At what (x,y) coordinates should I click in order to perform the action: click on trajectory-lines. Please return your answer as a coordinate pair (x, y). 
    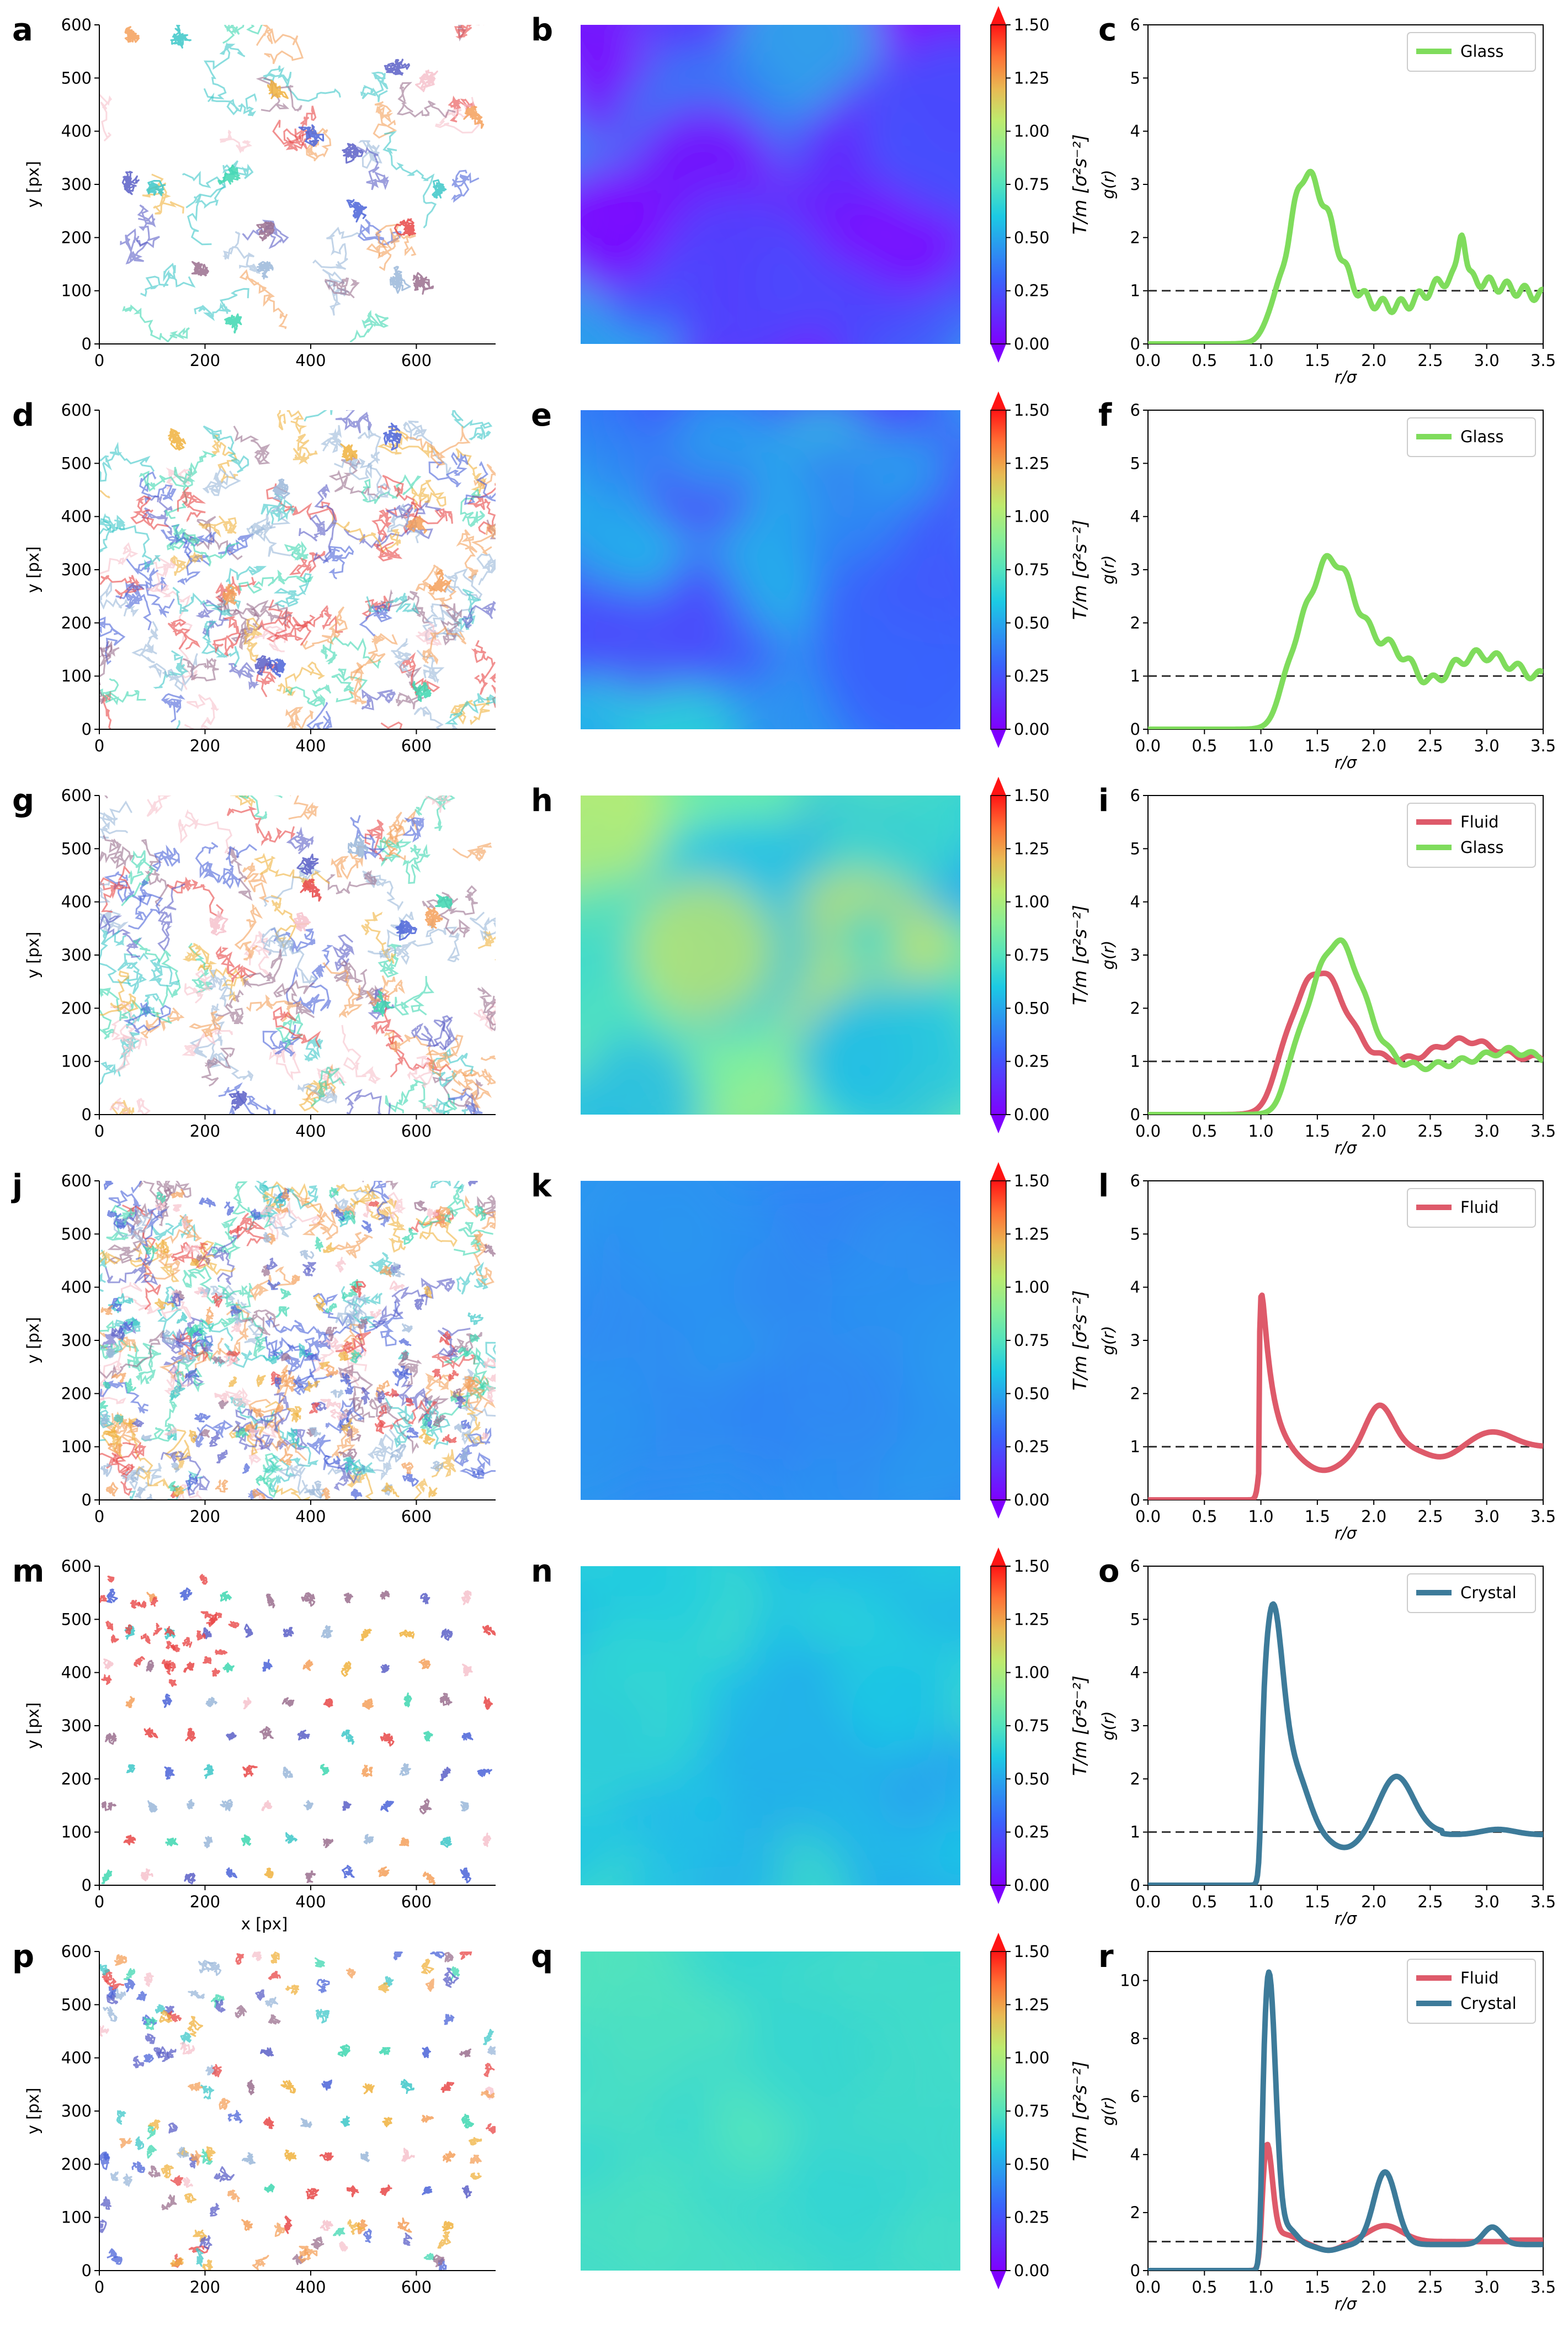
    Looking at the image, I should click on (298, 569).